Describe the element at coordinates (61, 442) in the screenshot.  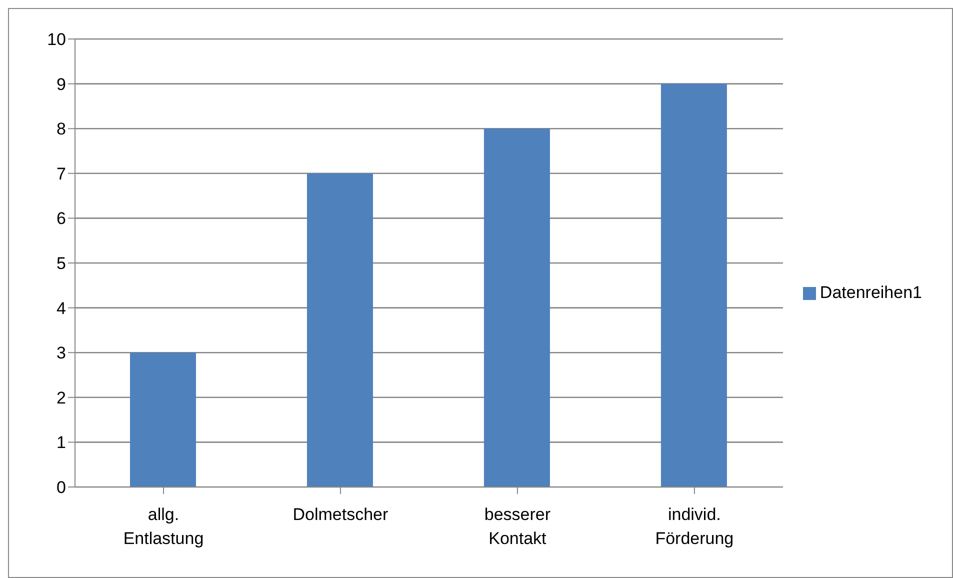
I see `y-tick-label: 1` at that location.